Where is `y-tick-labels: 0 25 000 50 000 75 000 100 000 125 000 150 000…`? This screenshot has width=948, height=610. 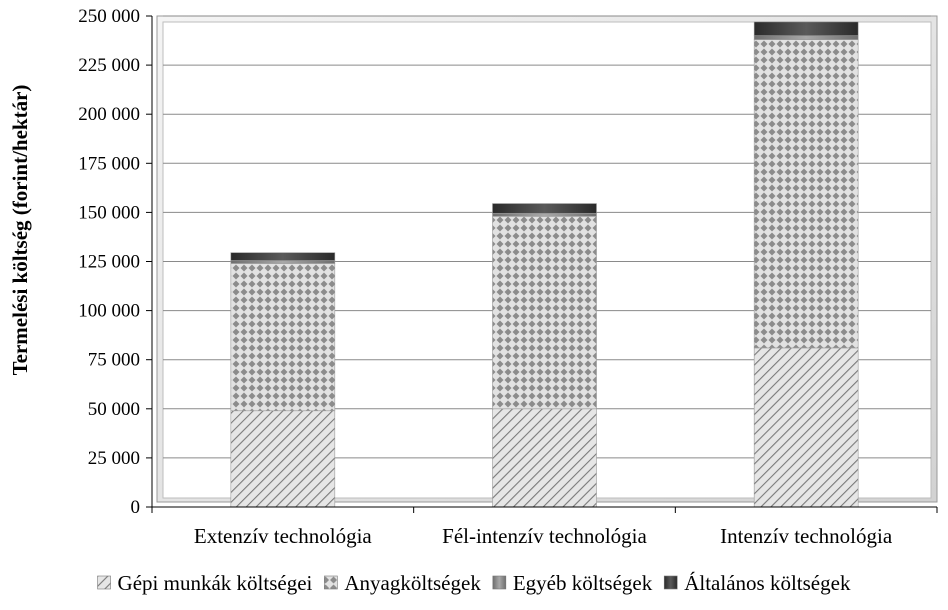
y-tick-labels: 0 25 000 50 000 75 000 100 000 125 000 150 000… is located at coordinates (115, 262).